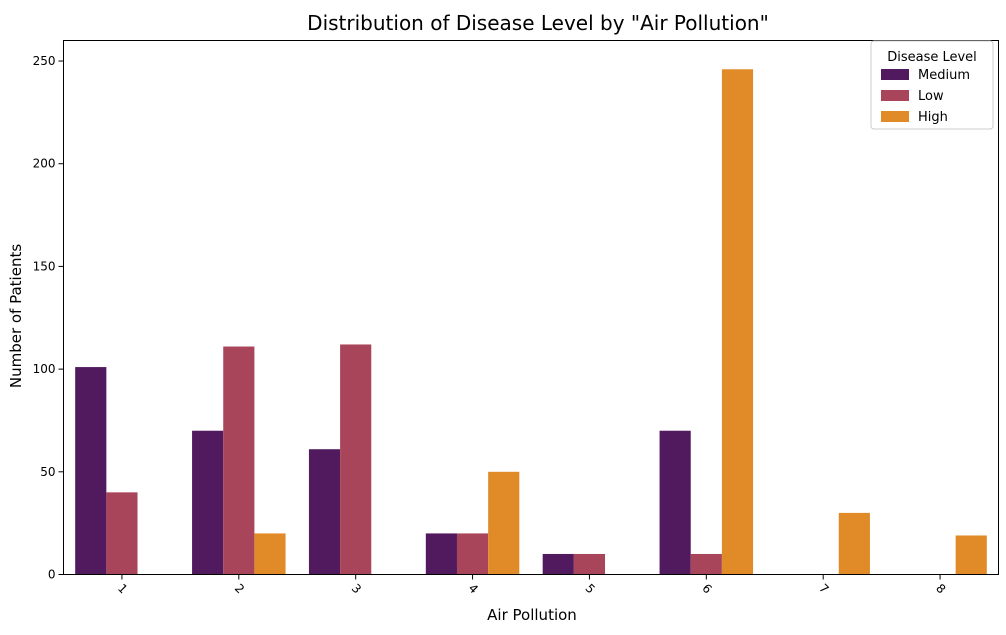  Describe the element at coordinates (52, 575) in the screenshot. I see `y-tick-label: 0` at that location.